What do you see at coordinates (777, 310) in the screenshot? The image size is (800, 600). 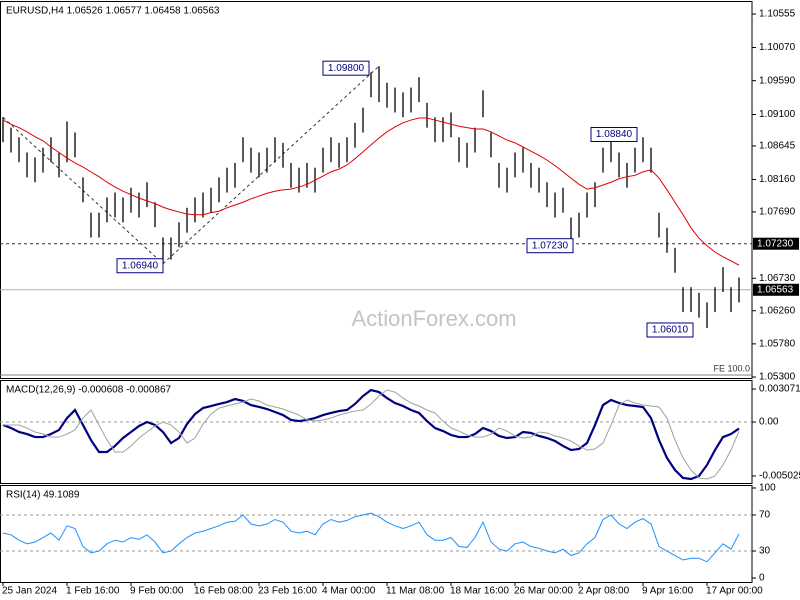 I see `y-tick-label: 1.06260` at bounding box center [777, 310].